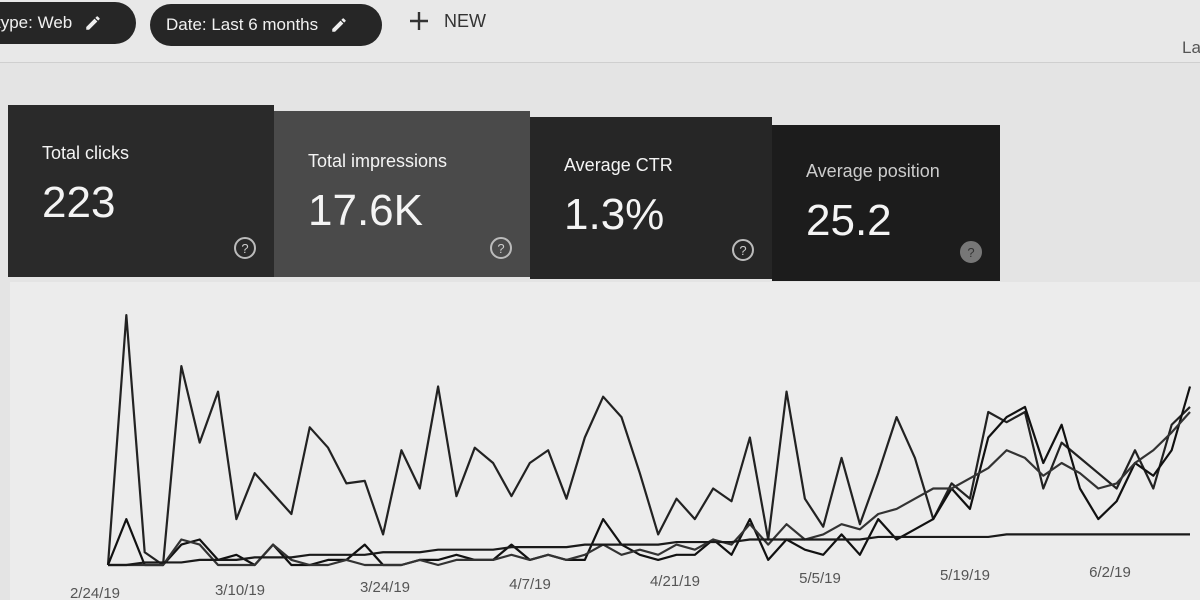 Image resolution: width=1200 pixels, height=600 pixels. Describe the element at coordinates (849, 220) in the screenshot. I see `card-value: 25.2` at that location.